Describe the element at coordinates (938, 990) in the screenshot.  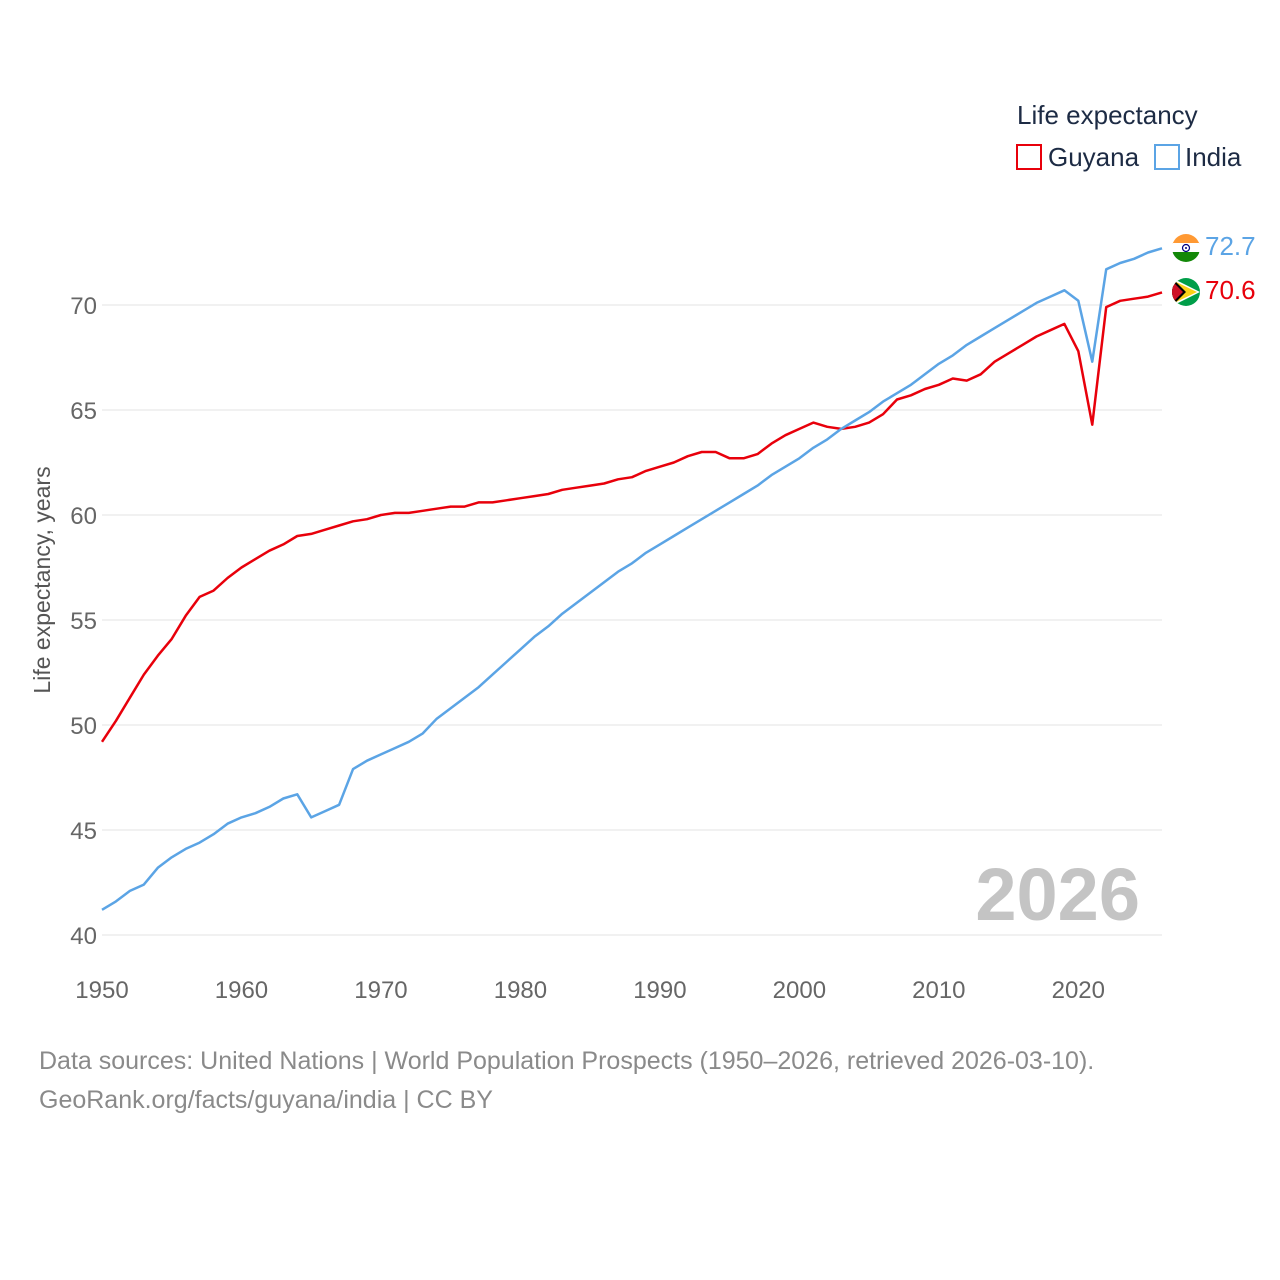
I see `x-tick-label: 2010` at that location.